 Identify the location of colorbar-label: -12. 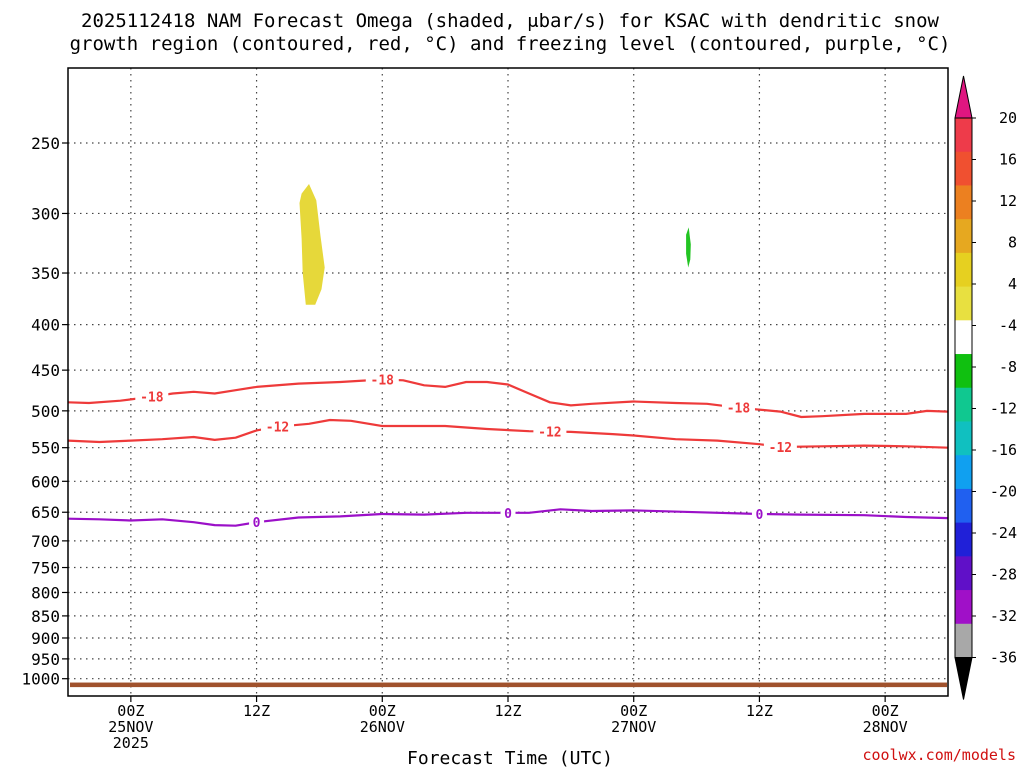
(1003, 409).